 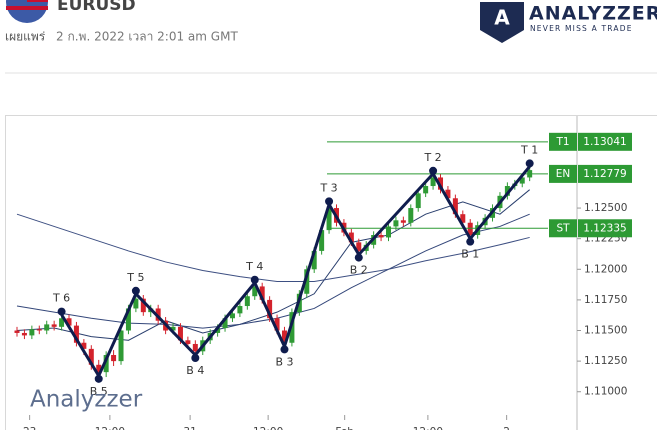 I want to click on y-tick-label: 1.11250, so click(x=605, y=361).